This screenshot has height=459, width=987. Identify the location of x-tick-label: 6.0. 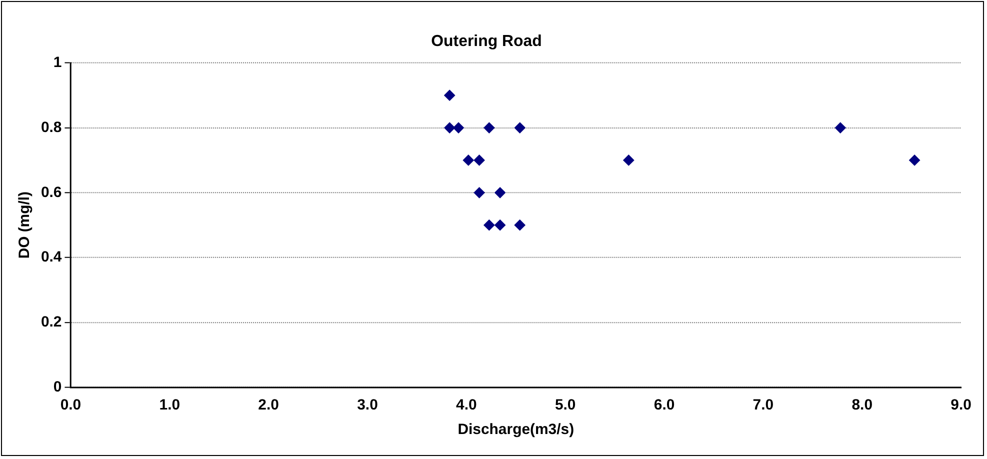
(664, 405).